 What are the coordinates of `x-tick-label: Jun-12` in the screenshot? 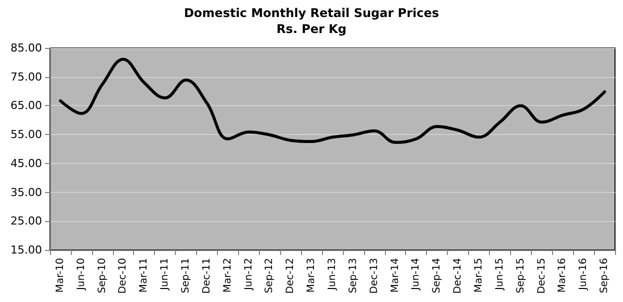 It's located at (248, 274).